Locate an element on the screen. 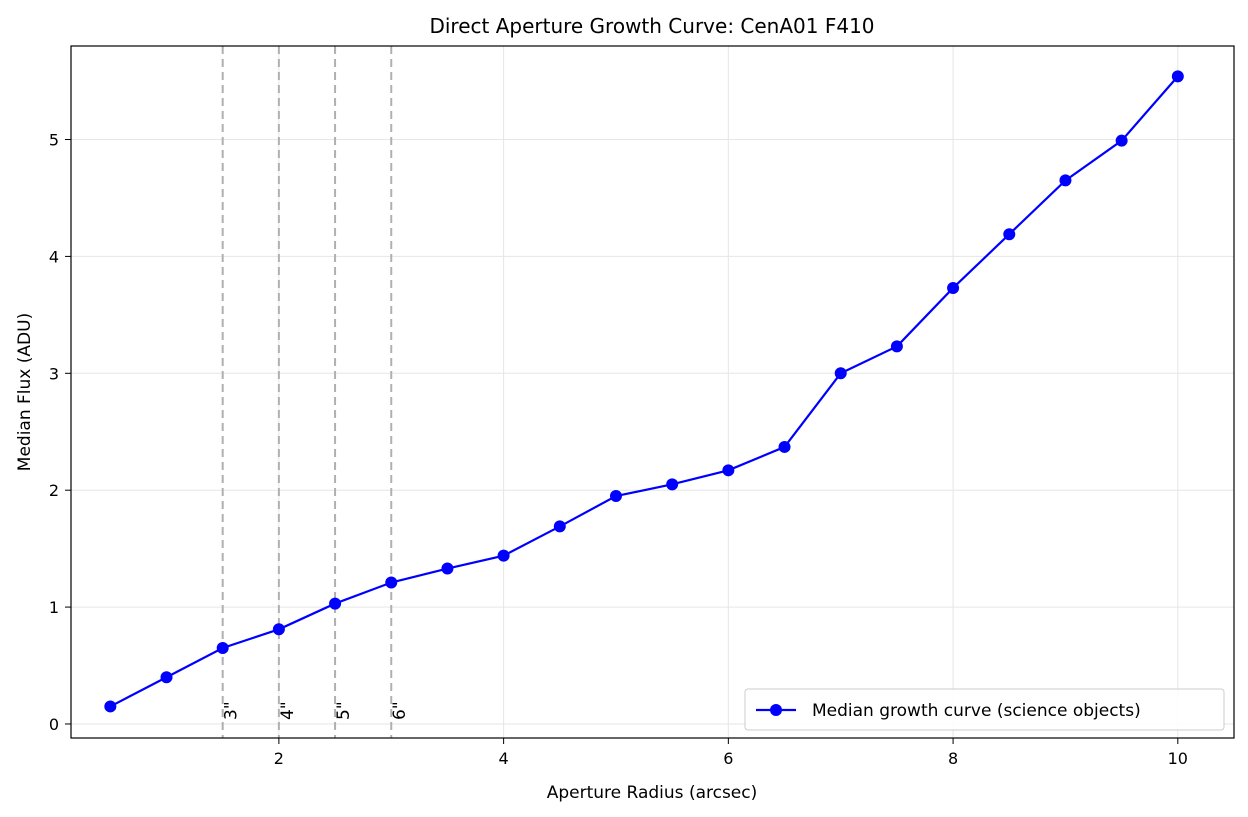  reference-lines: 3" 4" 5" 6" is located at coordinates (315, 392).